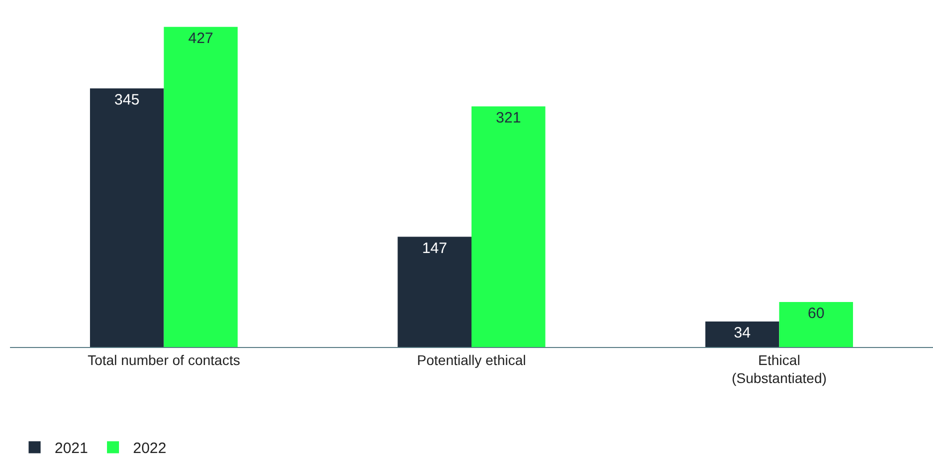 This screenshot has width=933, height=464. I want to click on data-label: 34, so click(742, 333).